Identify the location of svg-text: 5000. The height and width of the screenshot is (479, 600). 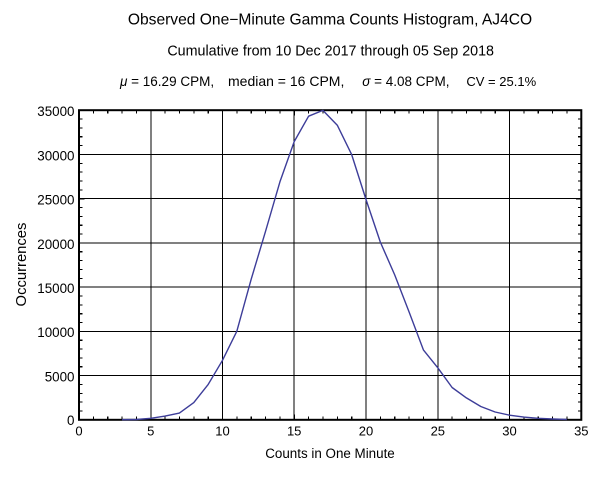
(60, 377).